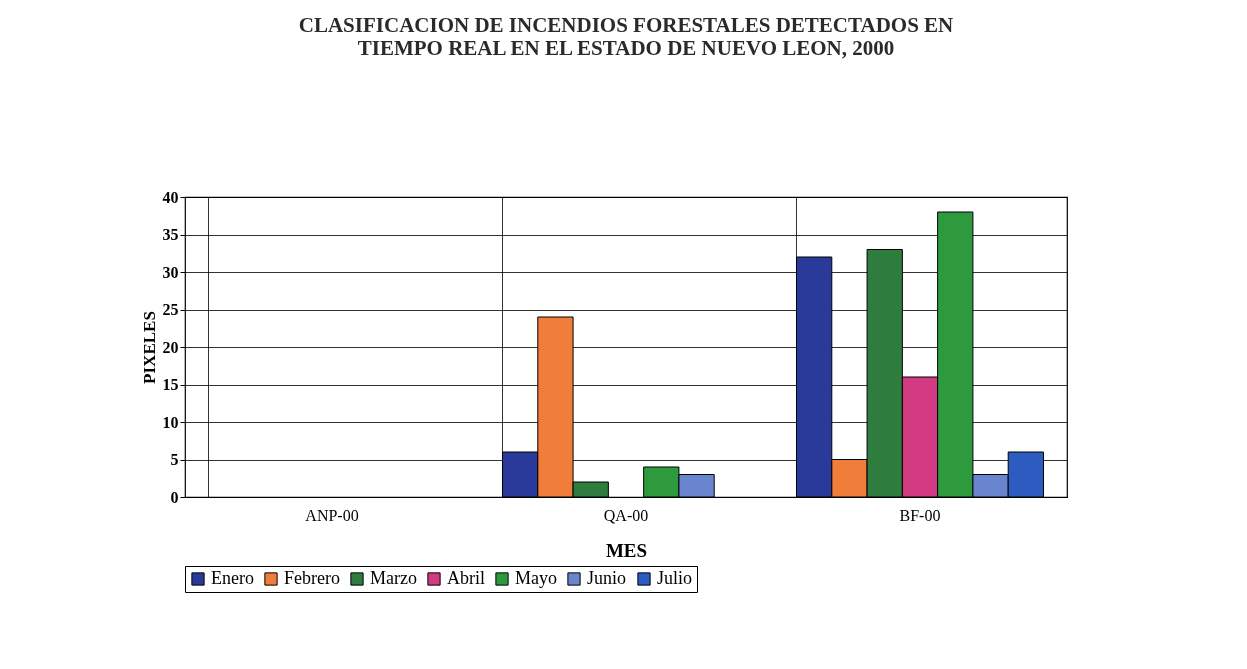  What do you see at coordinates (312, 578) in the screenshot?
I see `legend-label: Febrero` at bounding box center [312, 578].